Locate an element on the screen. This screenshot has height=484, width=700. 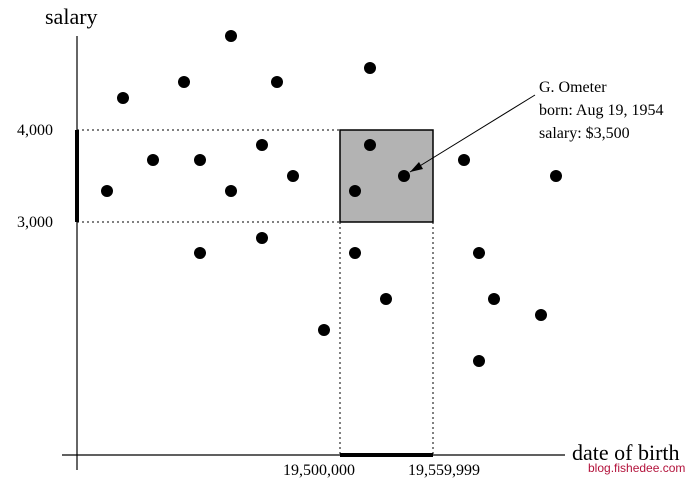
x-tick-label-left: 19,500,000 is located at coordinates (319, 470).